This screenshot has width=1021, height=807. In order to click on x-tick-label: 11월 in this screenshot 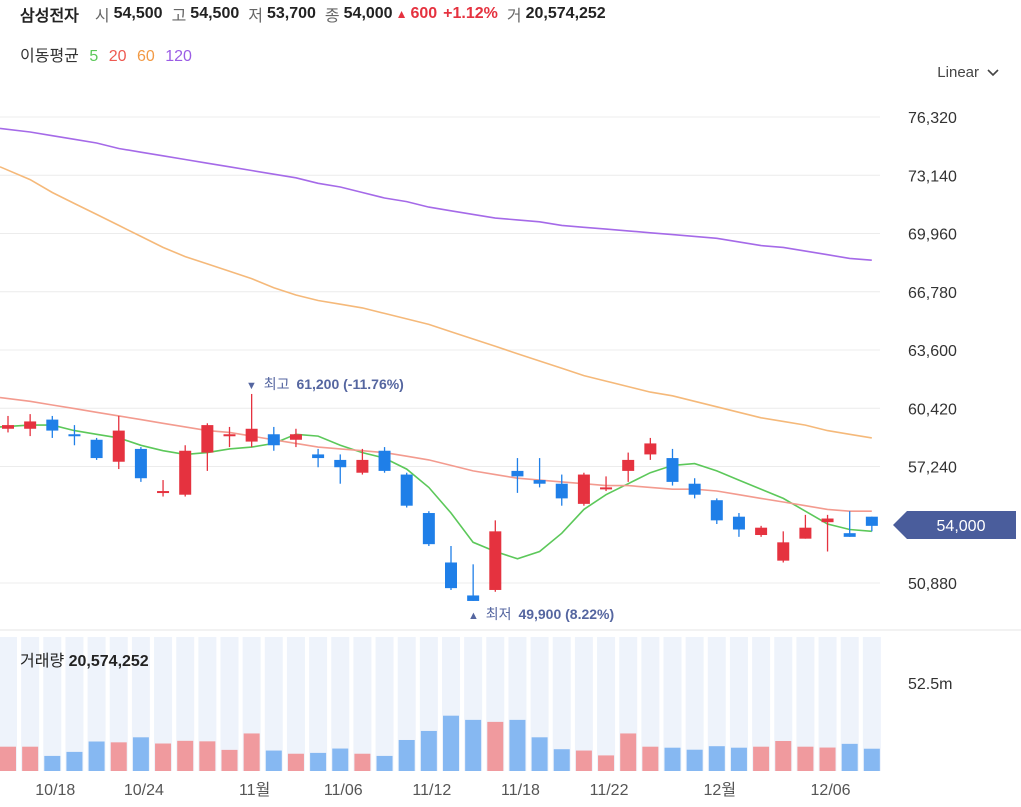, I will do `click(254, 790)`.